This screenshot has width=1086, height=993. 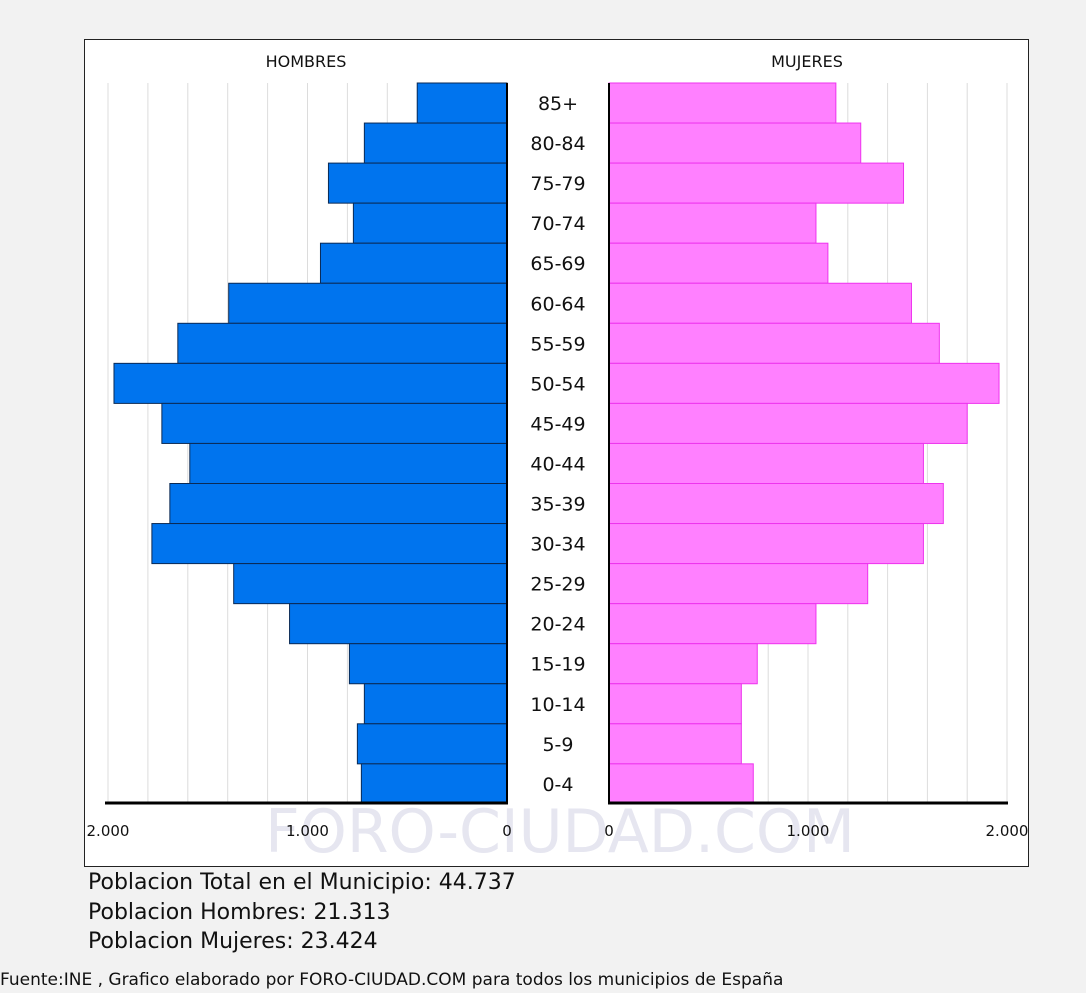 I want to click on population-women-text: Poblacion Mujeres: 23.424, so click(x=233, y=941).